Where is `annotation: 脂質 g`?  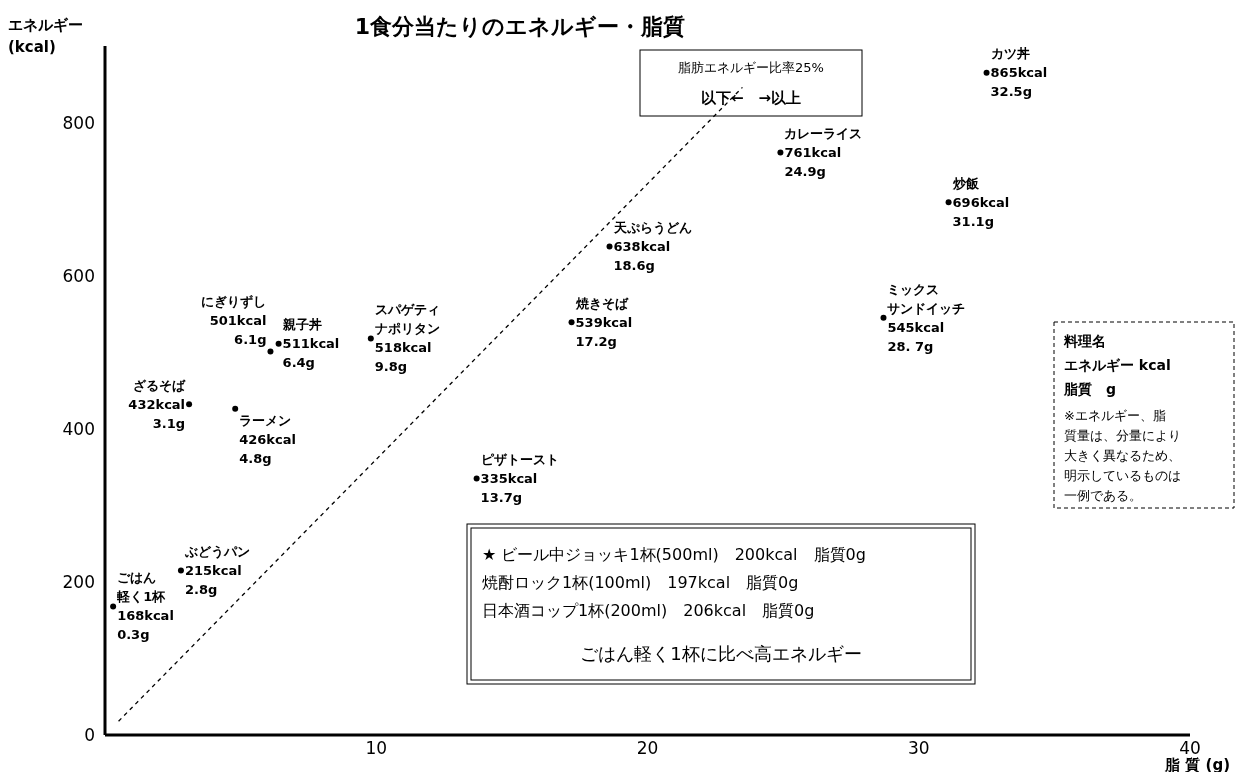
annotation: 脂質 g is located at coordinates (1090, 389).